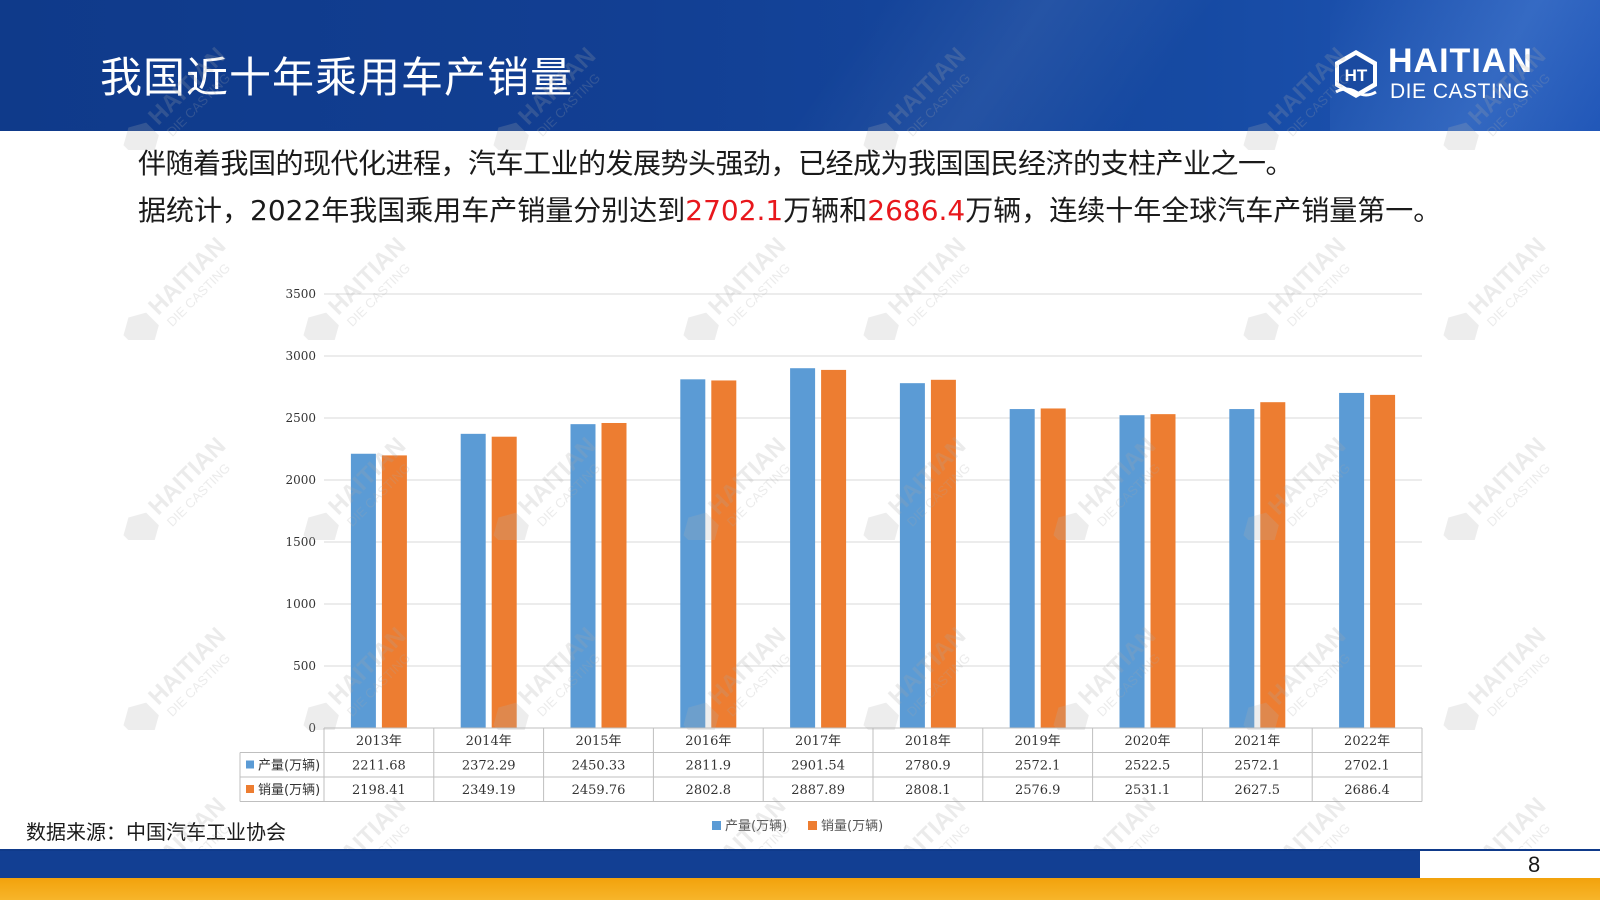 Image resolution: width=1600 pixels, height=900 pixels. Describe the element at coordinates (1038, 790) in the screenshot. I see `sales-value: 2576.9` at that location.